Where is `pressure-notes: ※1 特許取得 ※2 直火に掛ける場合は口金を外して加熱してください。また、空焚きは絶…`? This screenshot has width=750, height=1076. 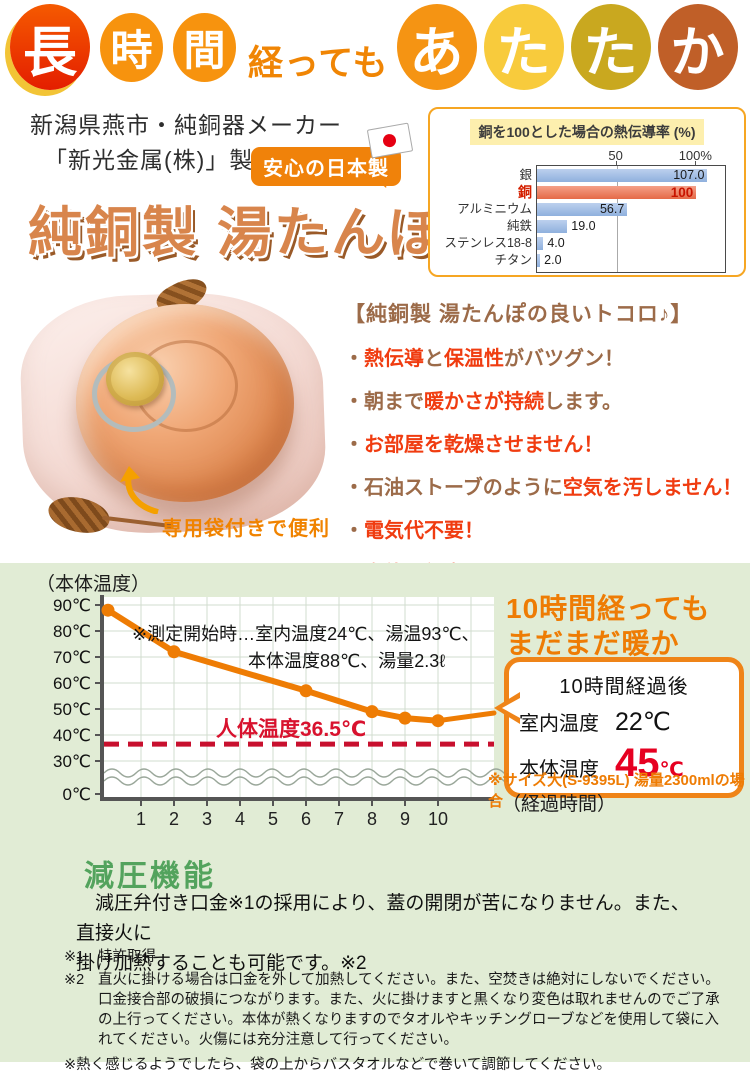
pressure-notes: ※1 特許取得 ※2 直火に掛ける場合は口金を外して加熱してください。また、空焚きは絶… is located at coordinates (394, 1011).